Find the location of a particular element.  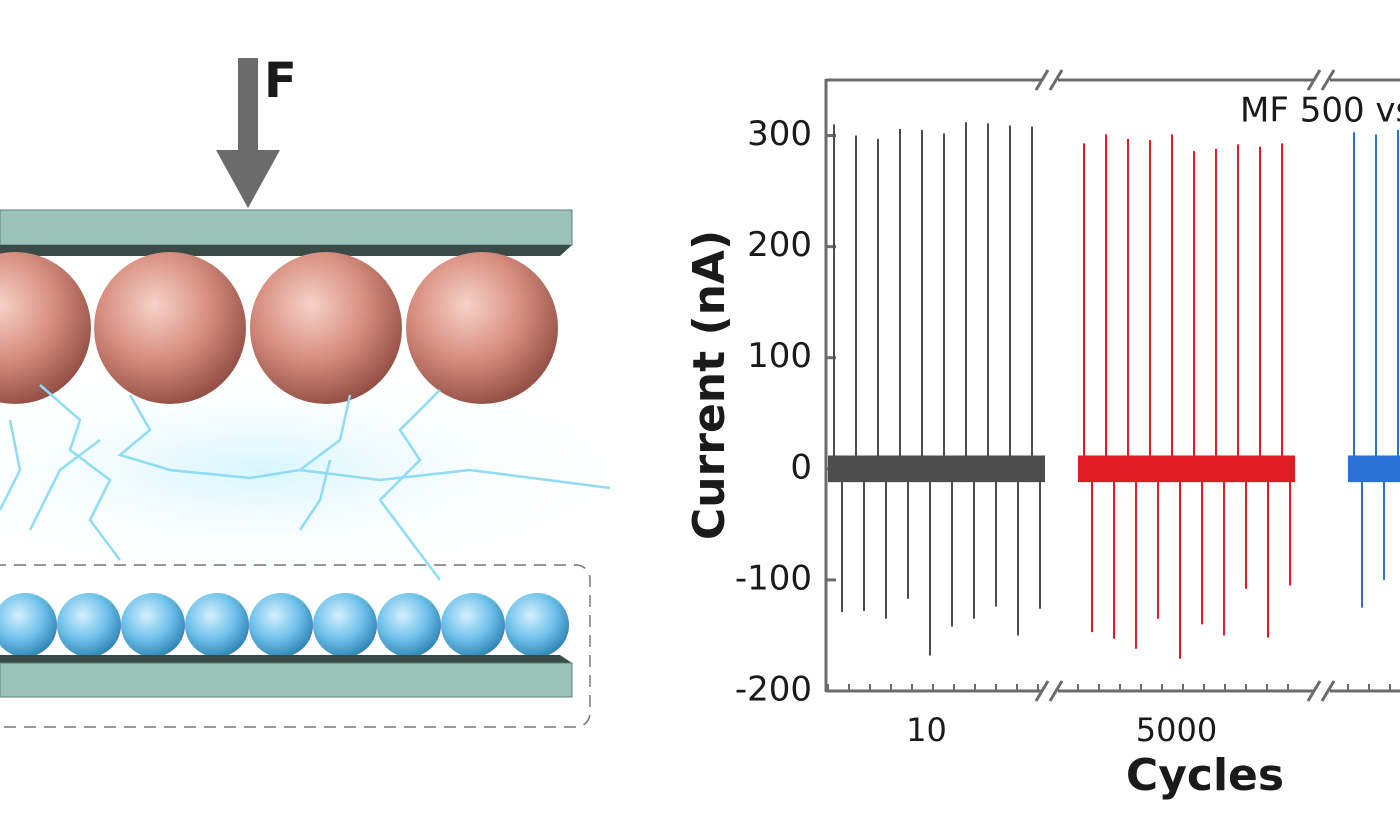

y-tick-label: -200 is located at coordinates (773, 690).